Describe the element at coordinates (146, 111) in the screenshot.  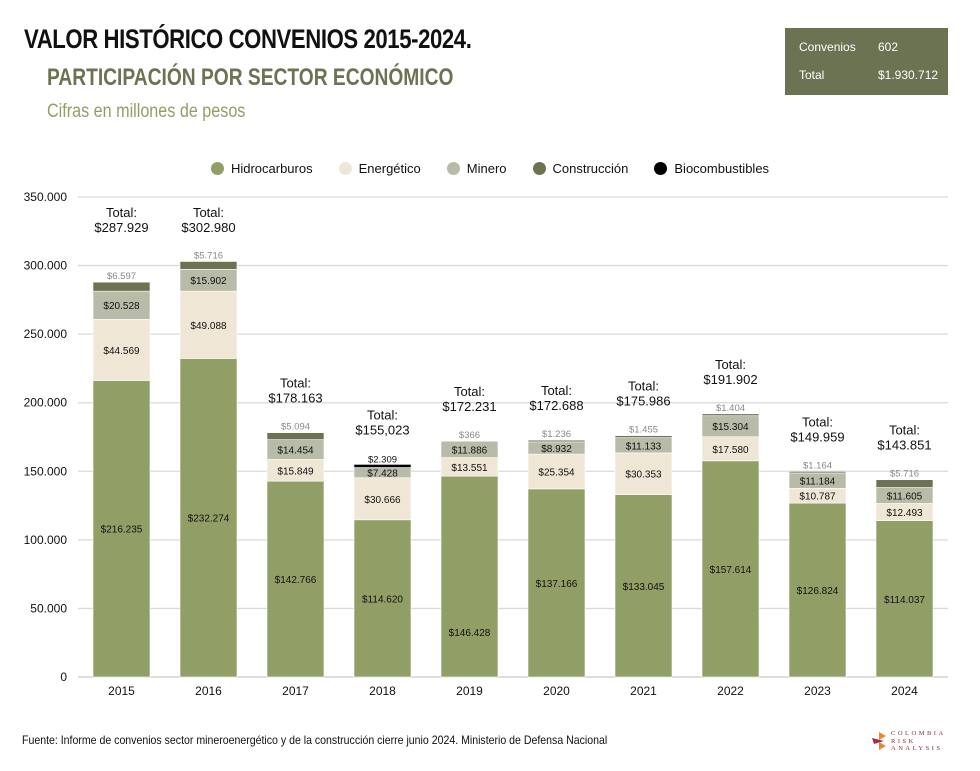
I see `units-note: Cifras en millones de pesos` at that location.